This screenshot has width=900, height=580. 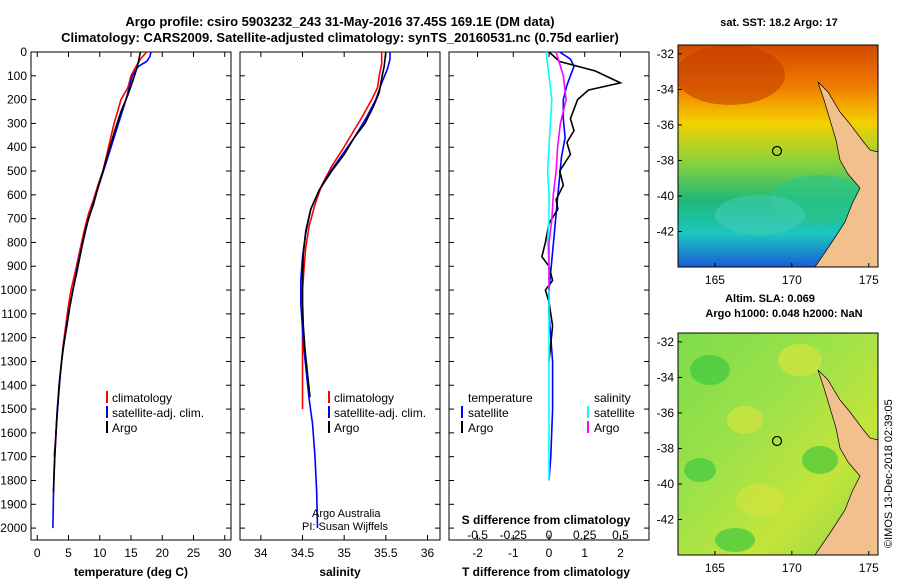 What do you see at coordinates (477, 535) in the screenshot?
I see `top-tick-label: -0.5` at bounding box center [477, 535].